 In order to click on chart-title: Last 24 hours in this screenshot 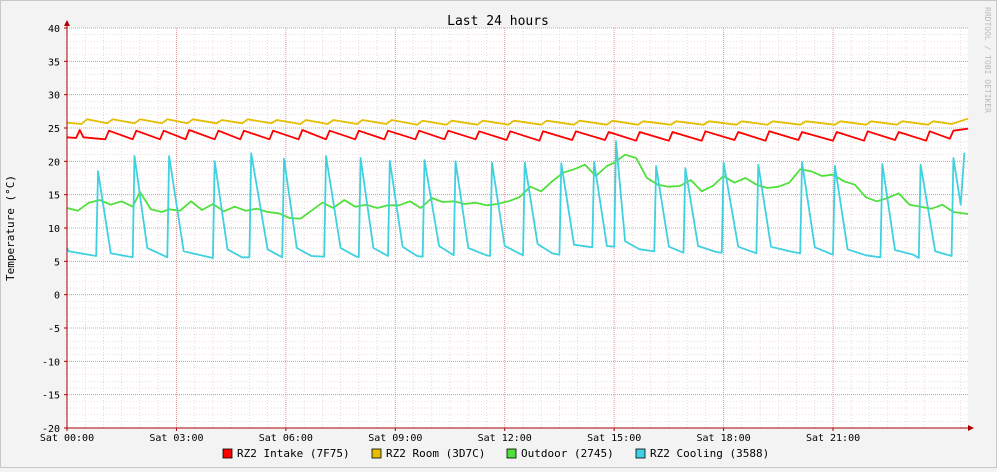, I will do `click(498, 21)`.